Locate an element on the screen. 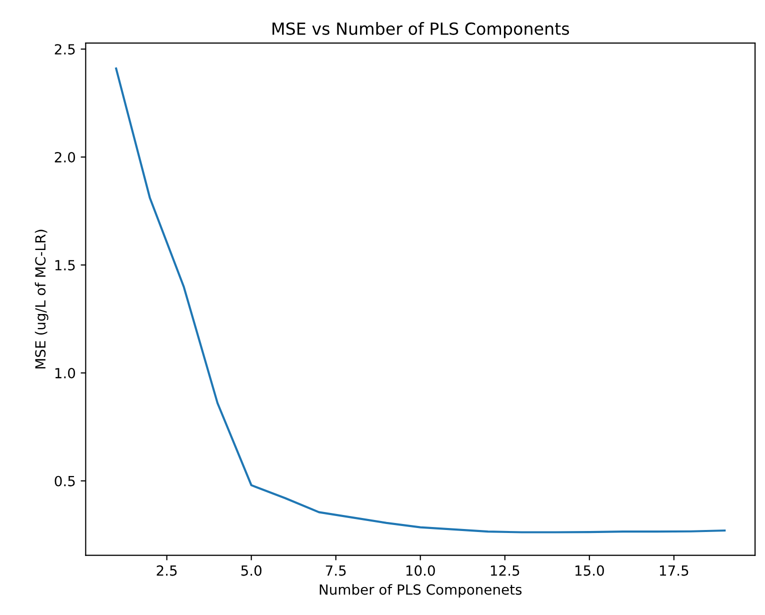 This screenshot has width=765, height=615. x-tick-label: 10.0 is located at coordinates (420, 570).